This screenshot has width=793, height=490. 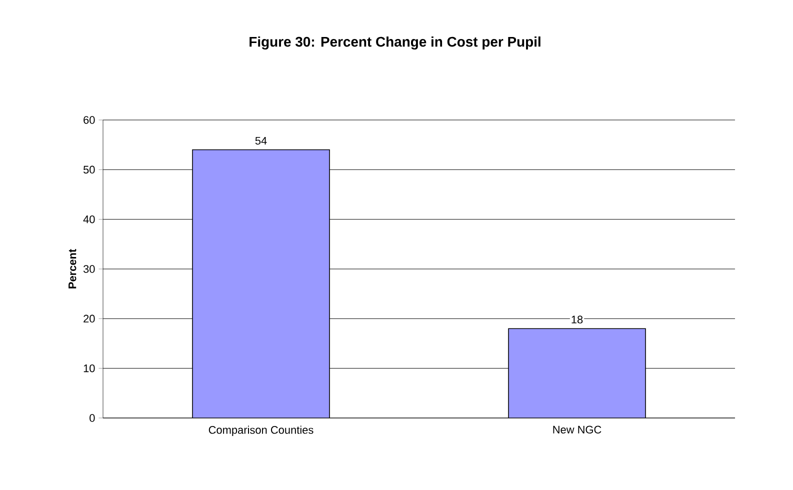 What do you see at coordinates (89, 318) in the screenshot?
I see `y-tick-label: 20` at bounding box center [89, 318].